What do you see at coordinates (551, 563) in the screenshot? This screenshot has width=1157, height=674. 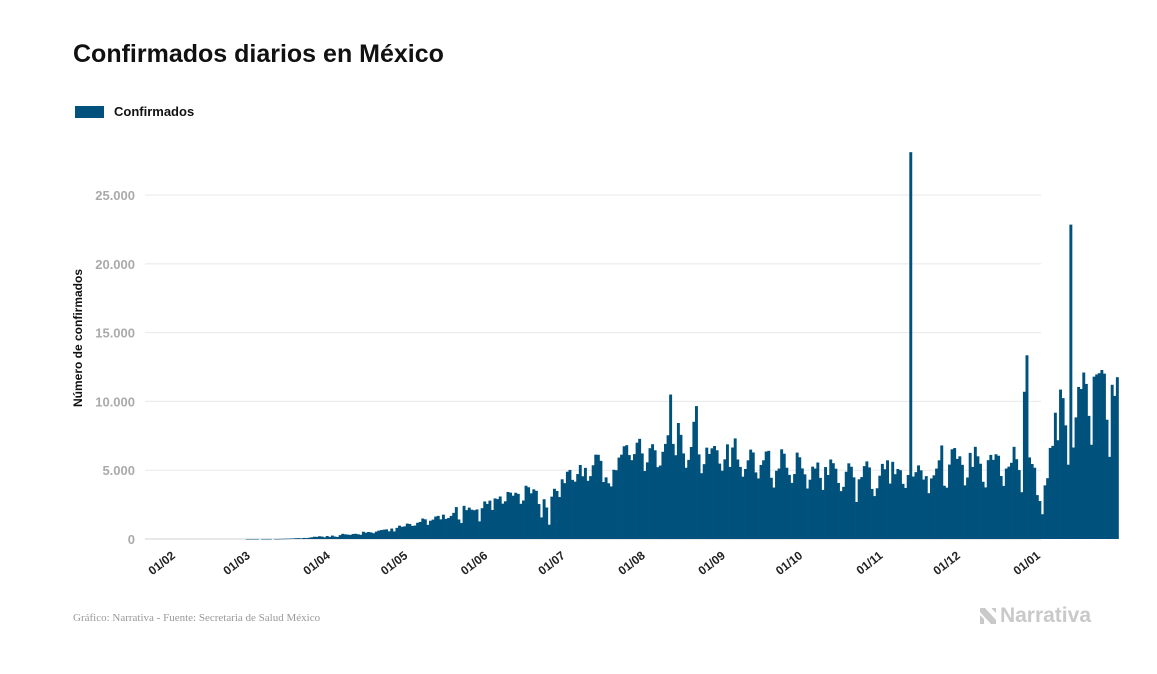 I see `x-tick-label: 01/07` at bounding box center [551, 563].